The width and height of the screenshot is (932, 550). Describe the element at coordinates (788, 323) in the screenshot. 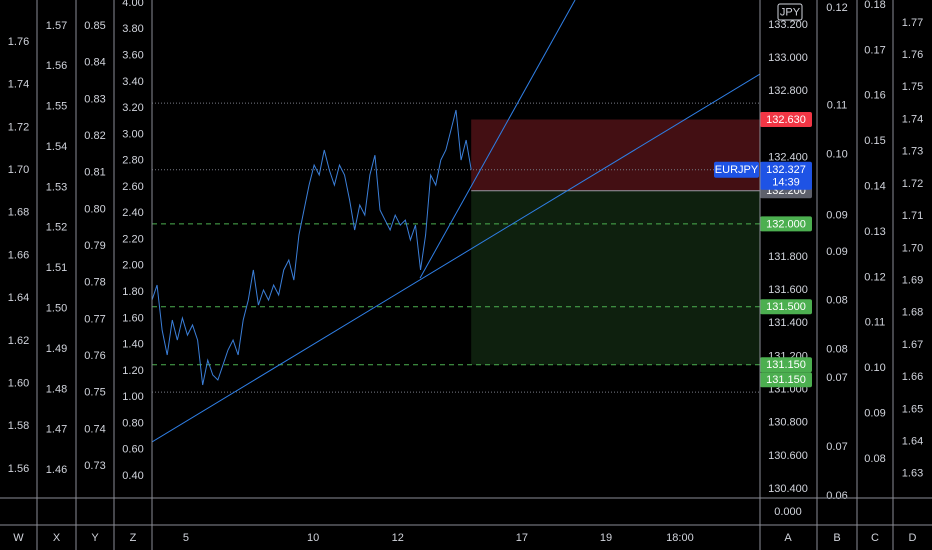

I see `y-tick-label: 131.400` at that location.